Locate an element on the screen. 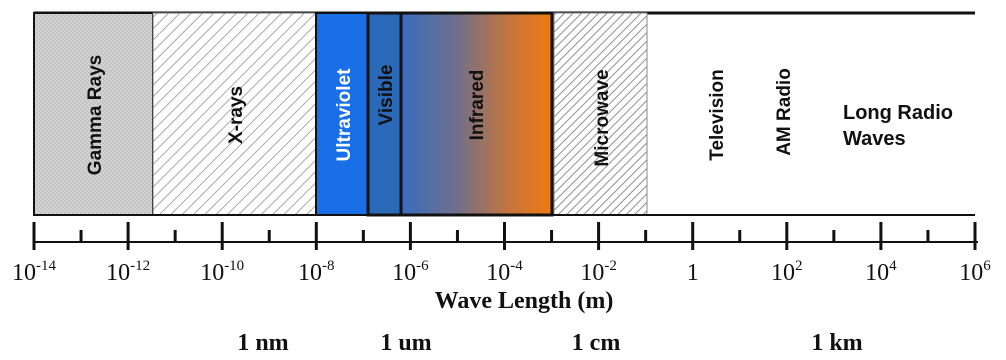 Image resolution: width=1006 pixels, height=360 pixels. tick-label: 10⁻² is located at coordinates (598, 272).